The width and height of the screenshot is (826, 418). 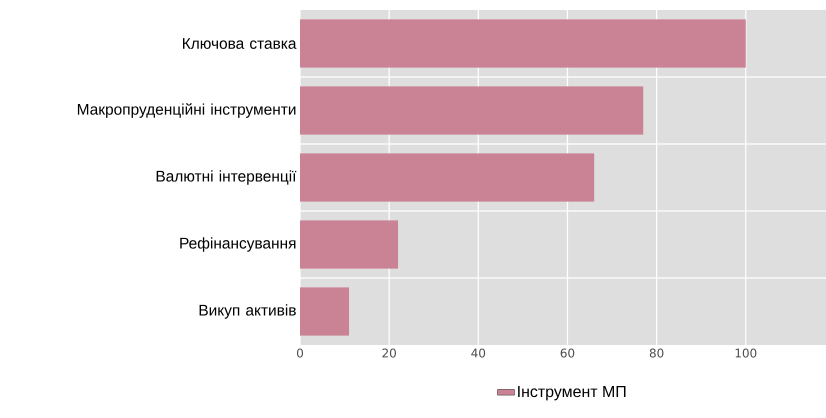 I want to click on y-tick-label: Рефінансування, so click(x=238, y=244).